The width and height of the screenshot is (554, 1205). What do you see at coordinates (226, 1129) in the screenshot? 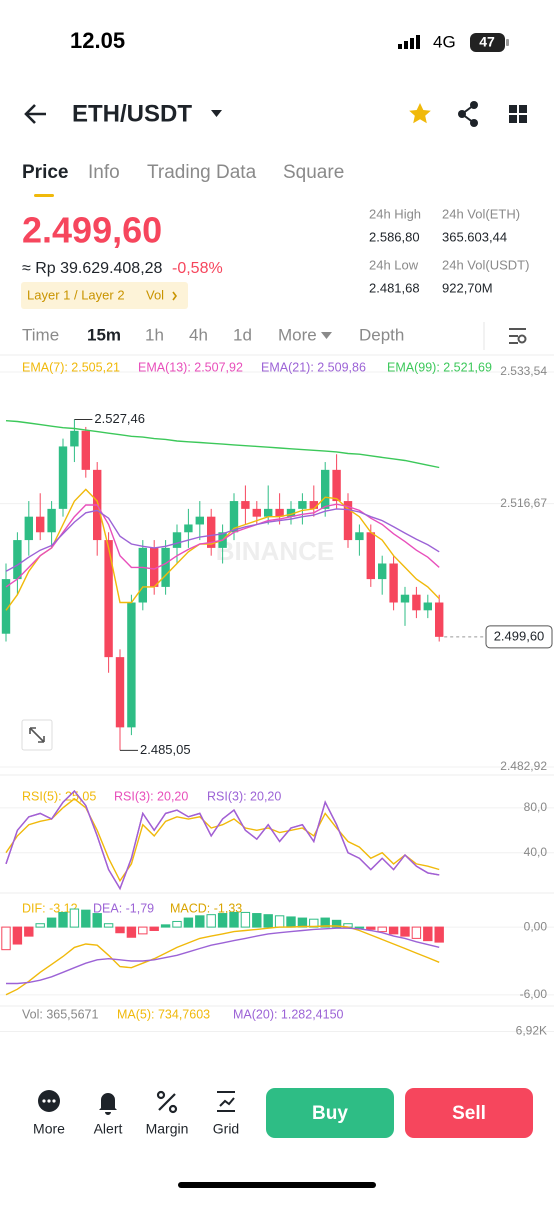
I see `action-label: Grid` at bounding box center [226, 1129].